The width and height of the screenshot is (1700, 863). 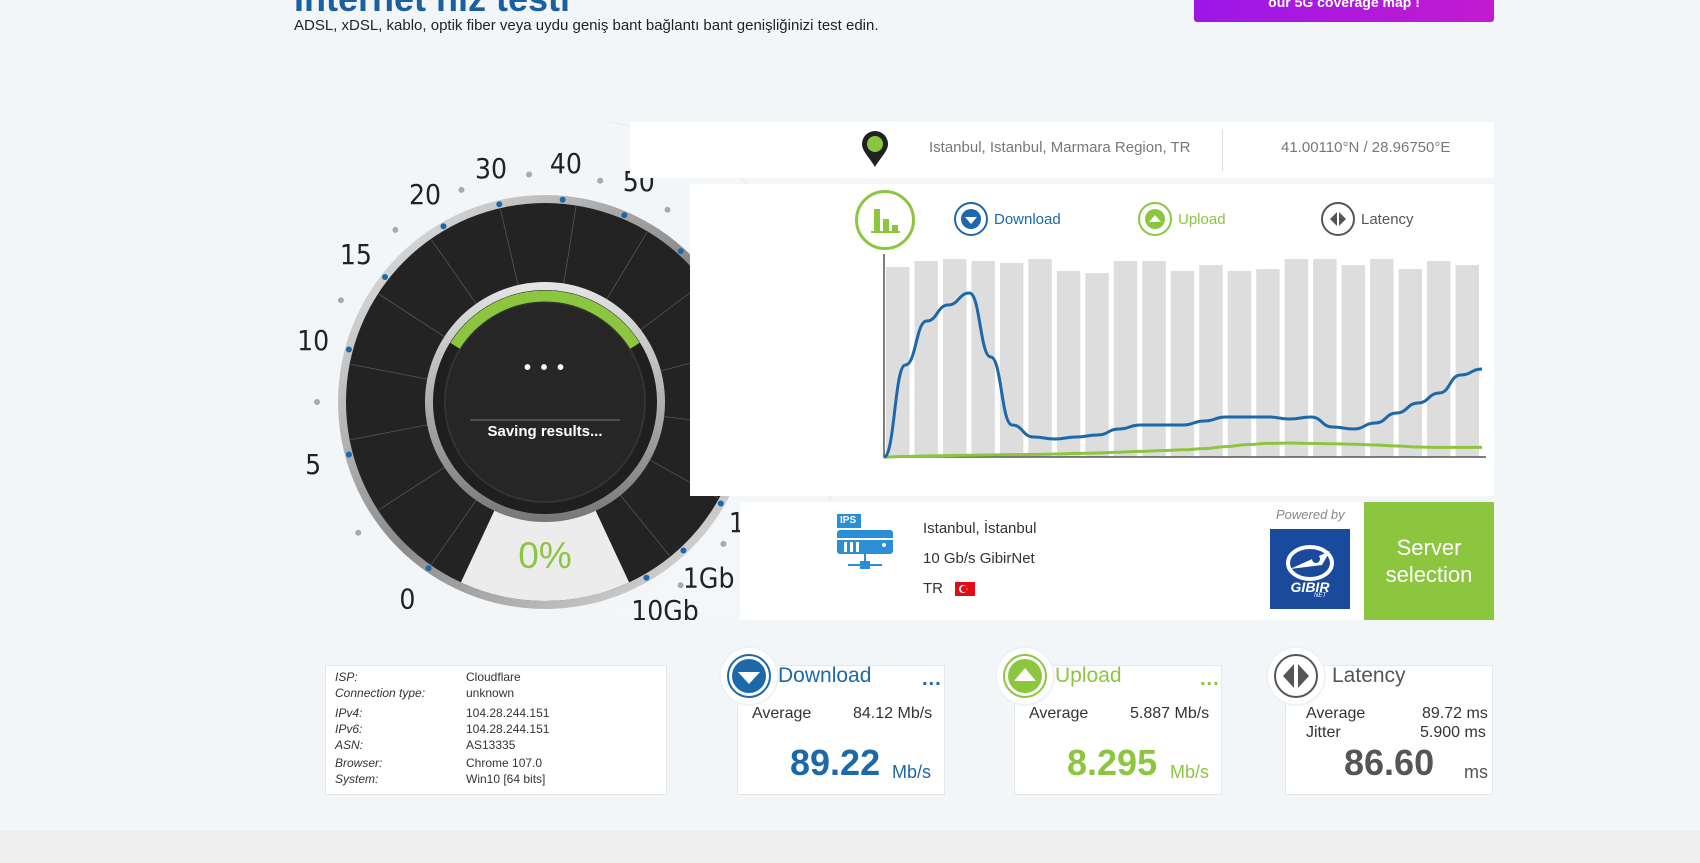 What do you see at coordinates (848, 520) in the screenshot?
I see `ips-label: IPS` at bounding box center [848, 520].